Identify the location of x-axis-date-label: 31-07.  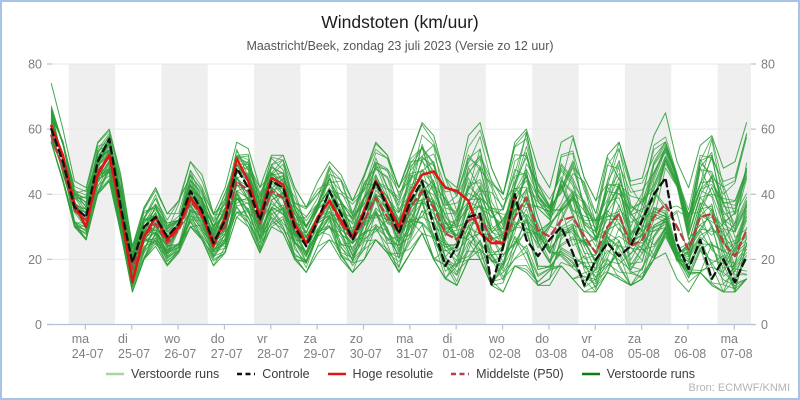
(412, 354).